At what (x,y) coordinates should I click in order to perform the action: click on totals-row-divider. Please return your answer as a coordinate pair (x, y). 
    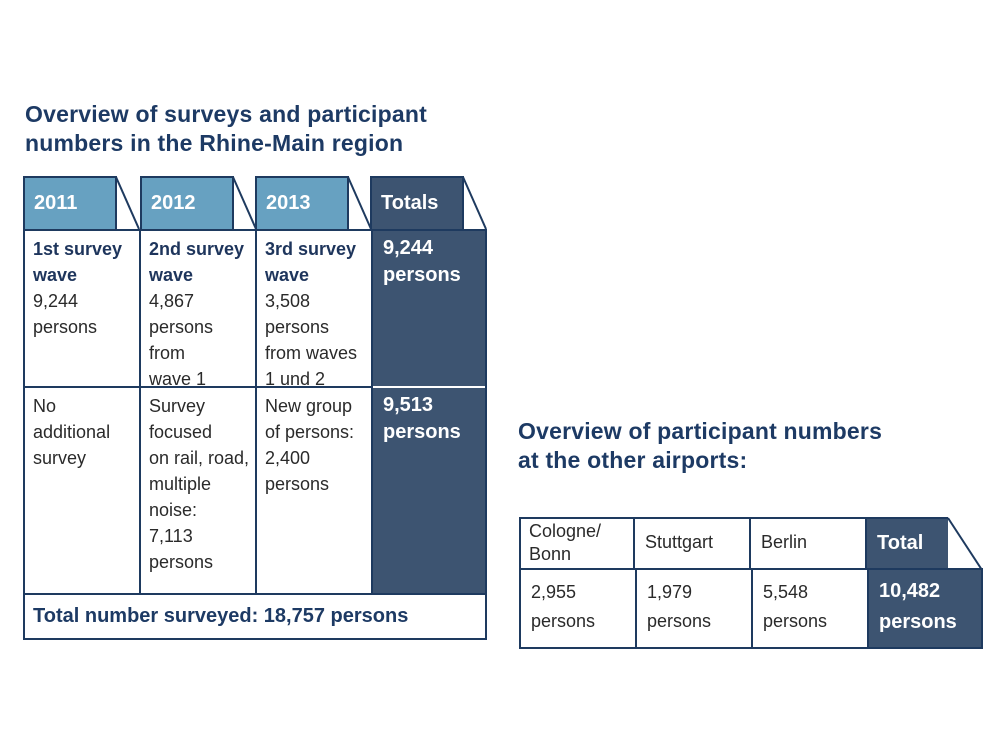
    Looking at the image, I should click on (429, 387).